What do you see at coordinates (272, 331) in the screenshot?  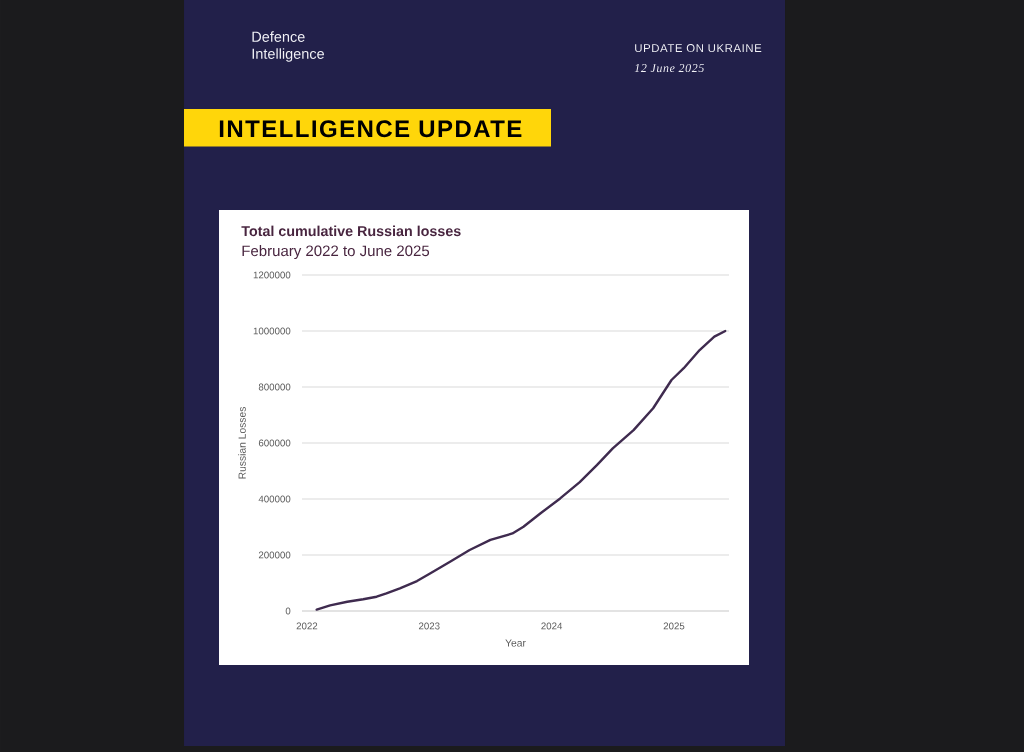 I see `y-tick-label: 1000000` at bounding box center [272, 331].